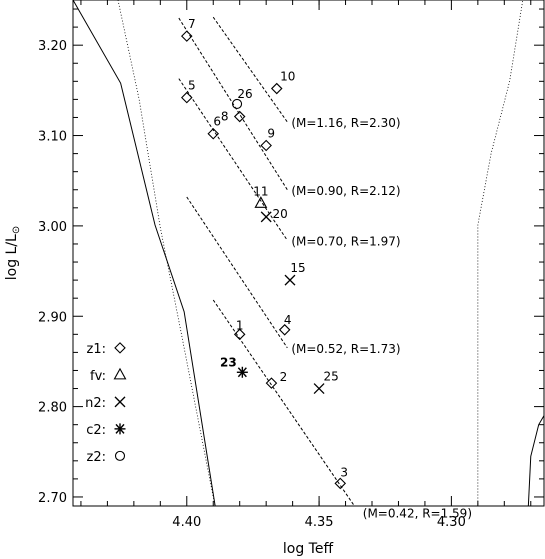 This screenshot has width=545, height=559. What do you see at coordinates (280, 214) in the screenshot?
I see `point-label: 20` at bounding box center [280, 214].